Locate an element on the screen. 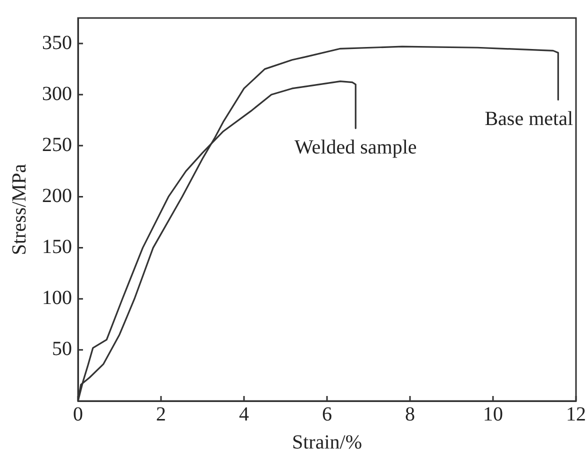 This screenshot has height=461, width=588. x-tick-label: 8 is located at coordinates (410, 414).